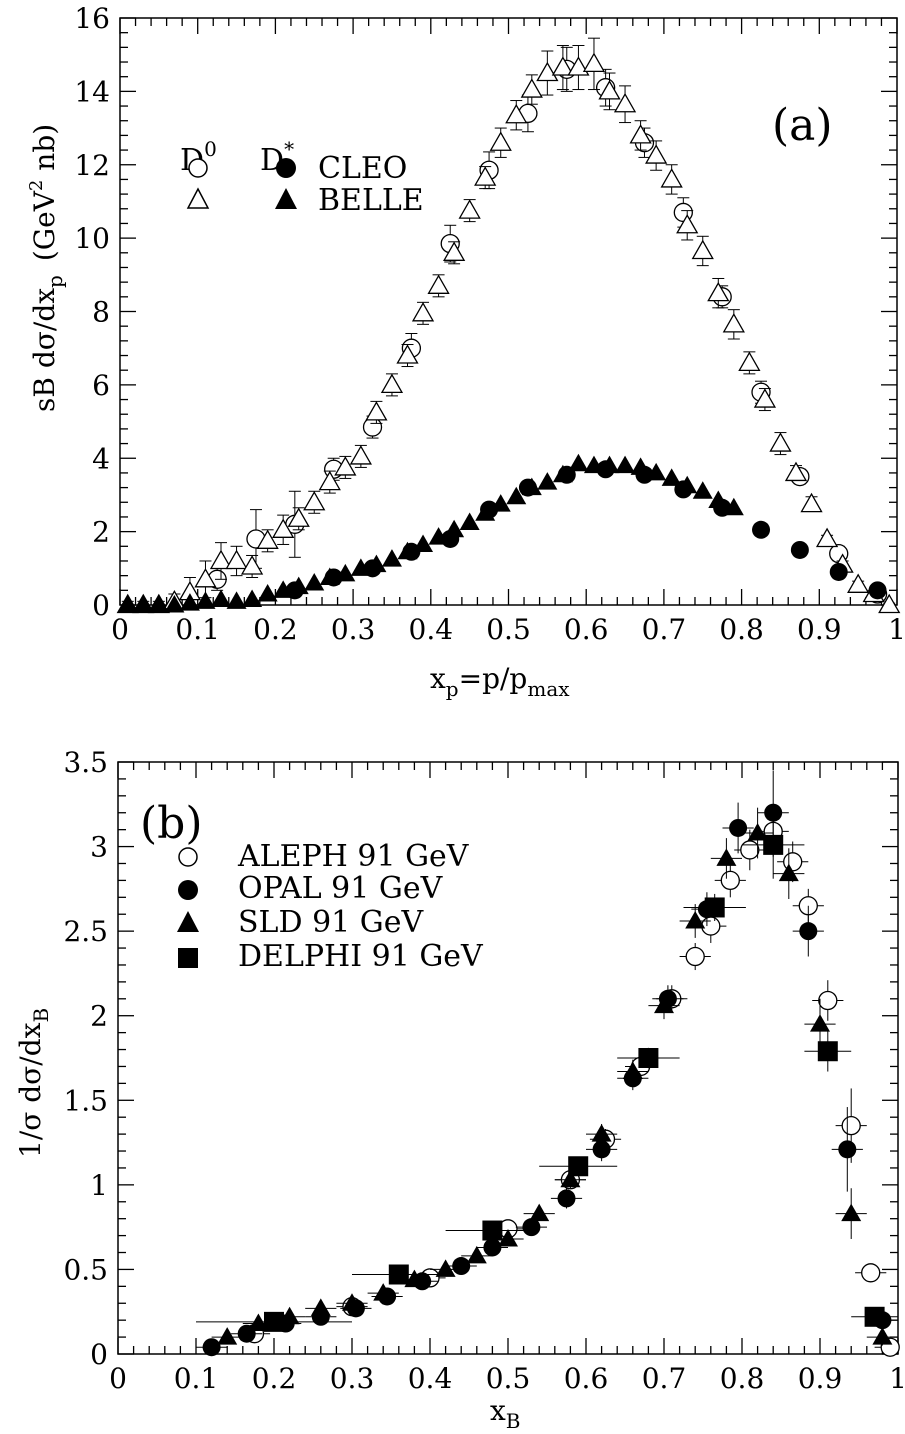  Describe the element at coordinates (372, 427) in the screenshot. I see `a-d0-cleo-point` at that location.